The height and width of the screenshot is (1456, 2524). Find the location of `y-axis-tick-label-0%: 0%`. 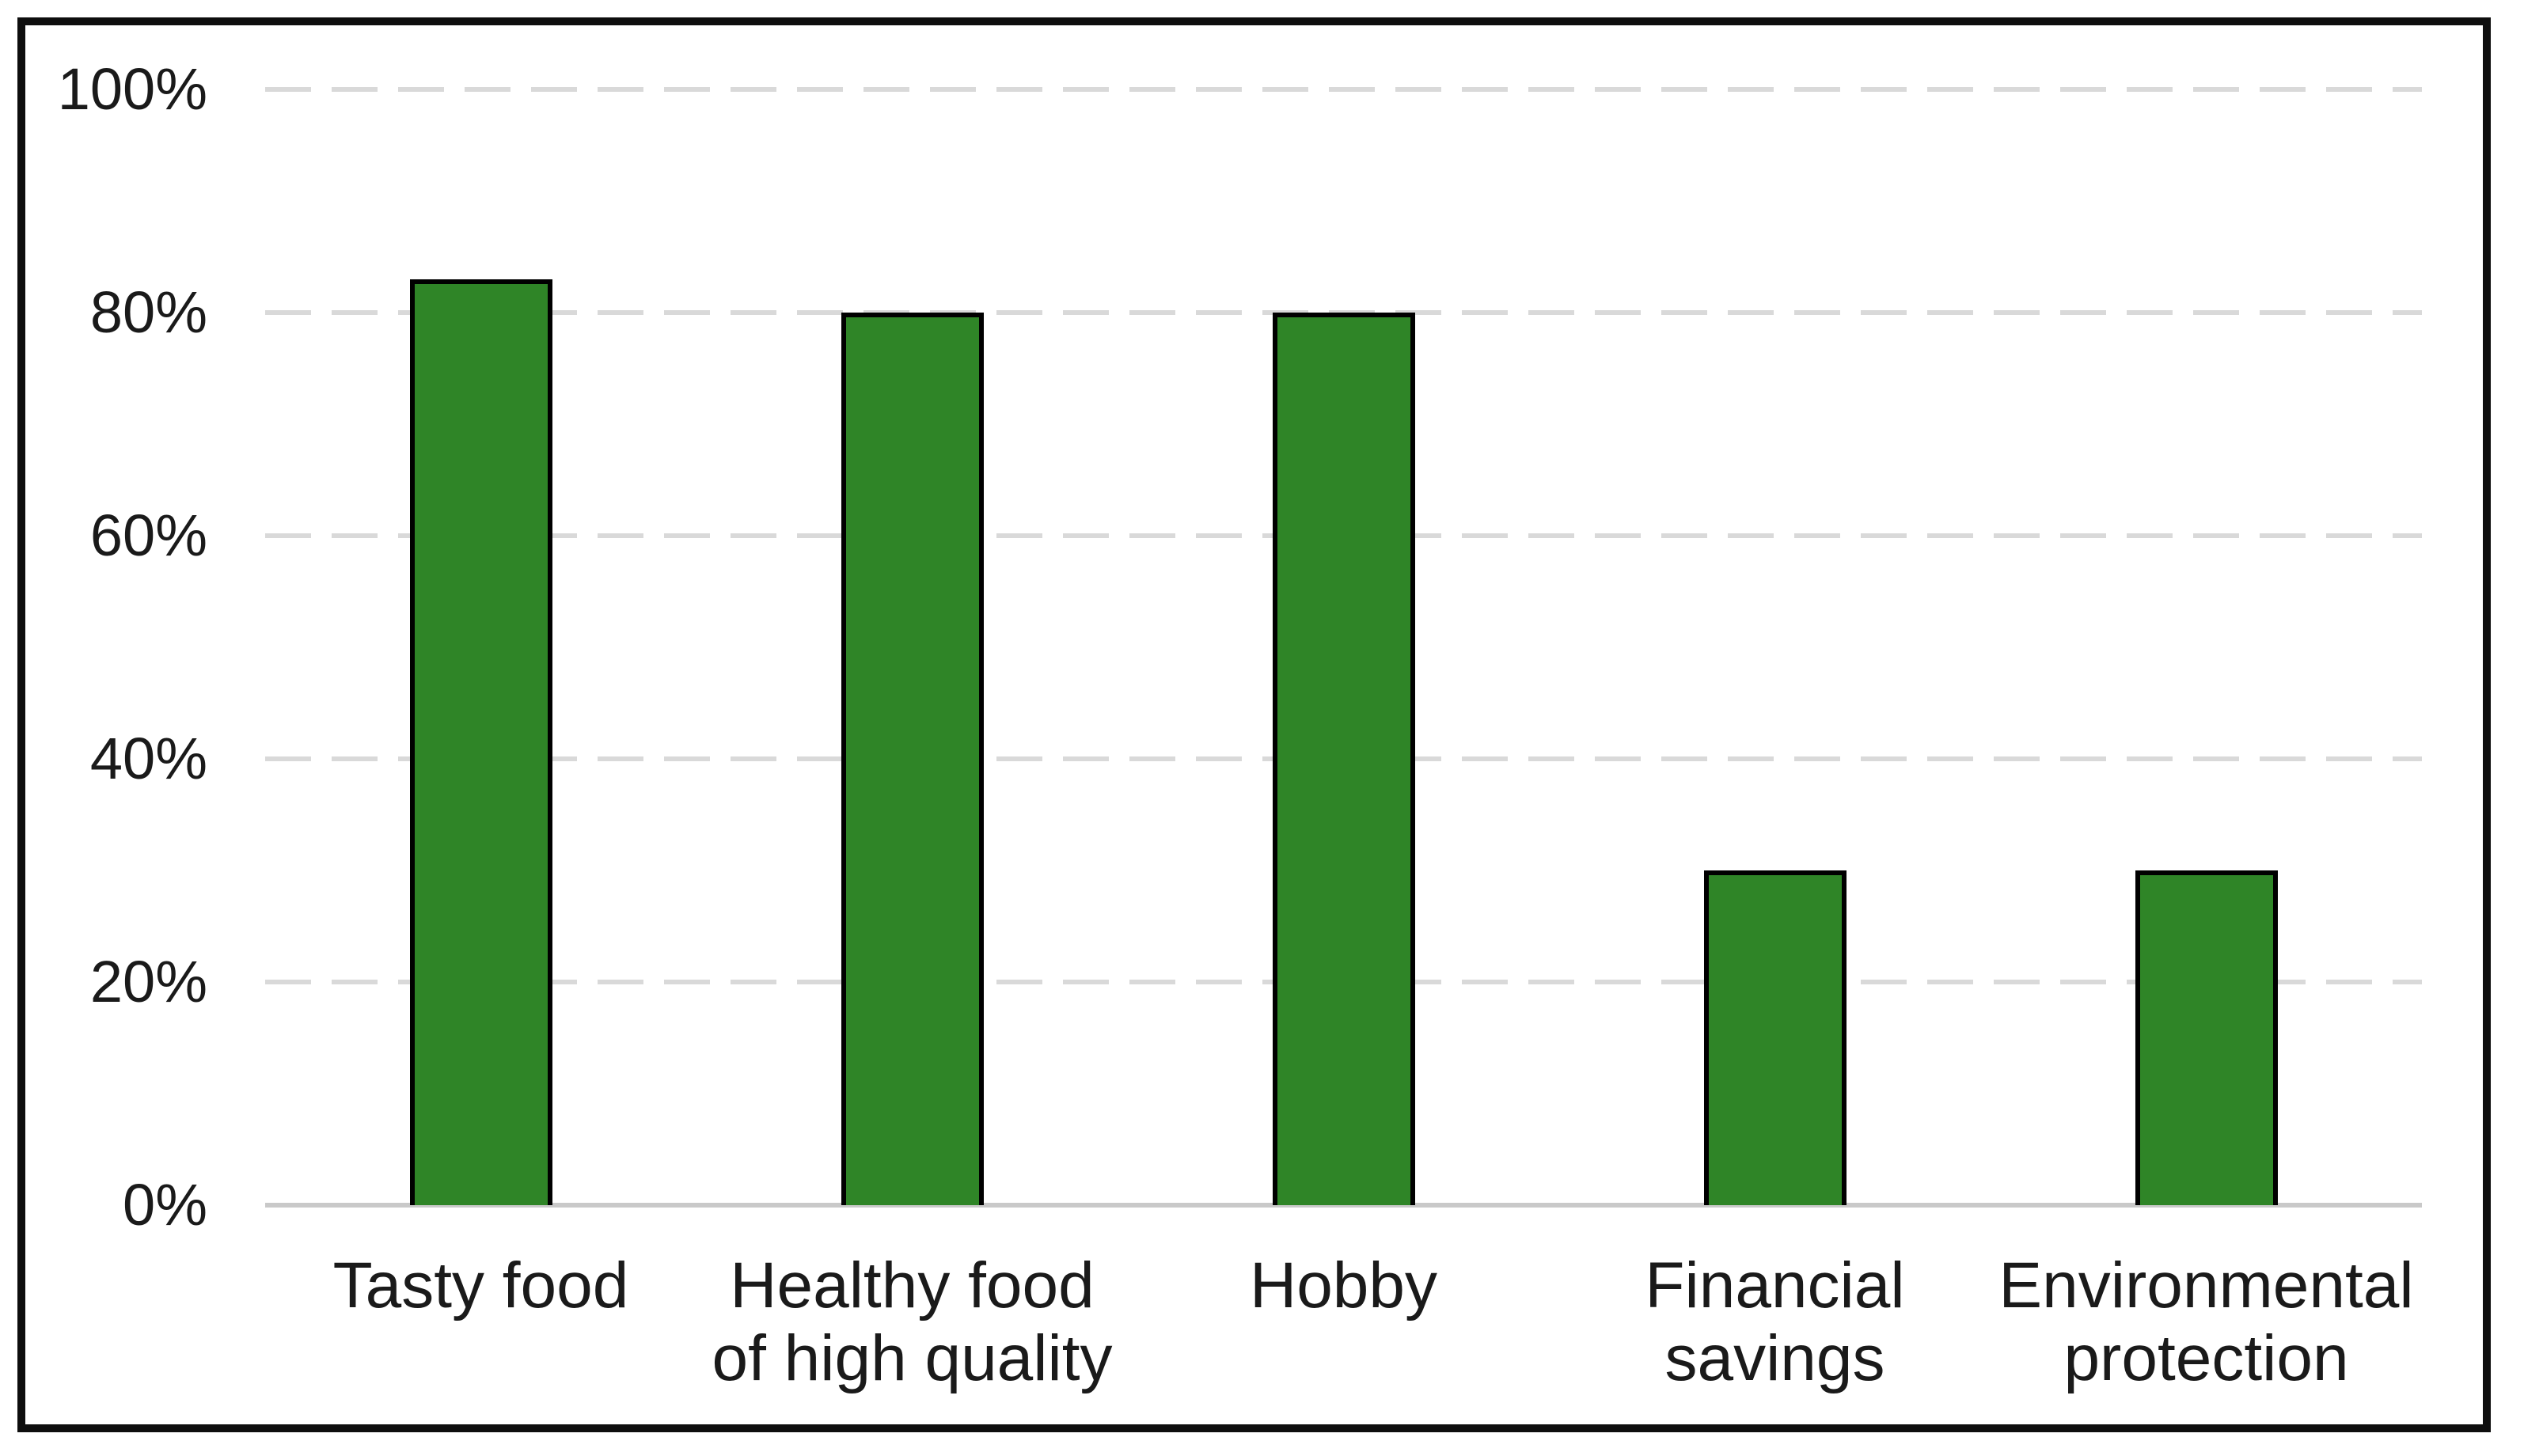

y-axis-tick-label-0%: 0% is located at coordinates (165, 1205).